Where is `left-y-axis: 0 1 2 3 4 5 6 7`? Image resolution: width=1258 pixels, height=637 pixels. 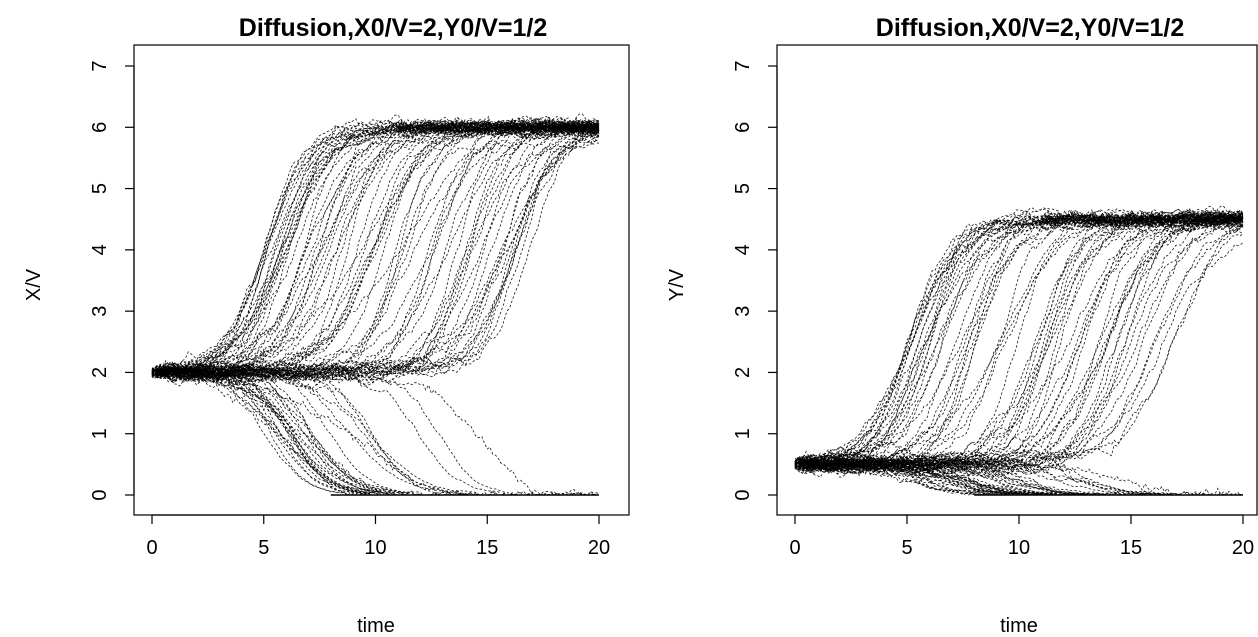 left-y-axis: 0 1 2 3 4 5 6 7 is located at coordinates (112, 280).